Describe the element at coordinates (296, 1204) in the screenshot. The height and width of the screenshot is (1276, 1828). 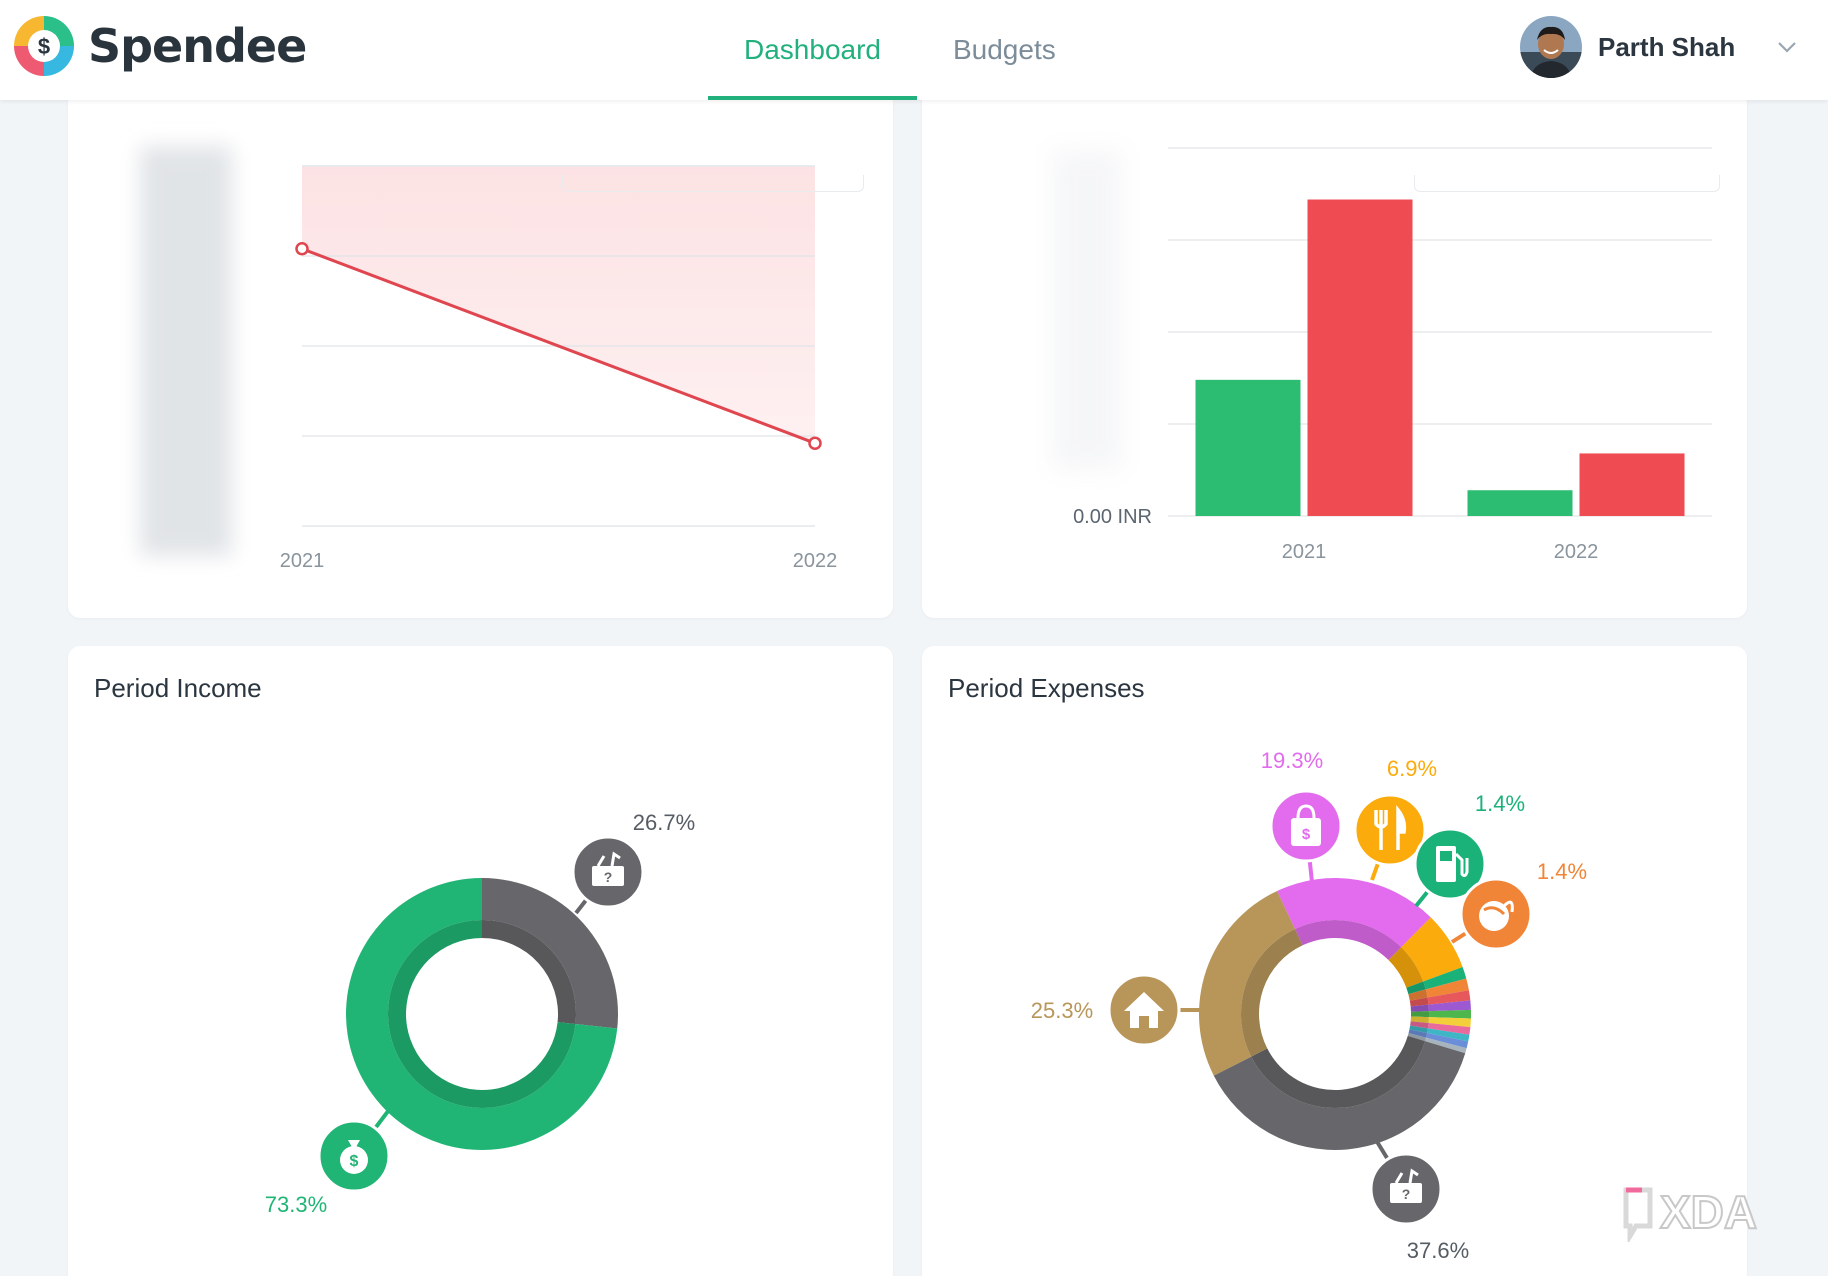
I see `percentage-label: 73.3%` at that location.